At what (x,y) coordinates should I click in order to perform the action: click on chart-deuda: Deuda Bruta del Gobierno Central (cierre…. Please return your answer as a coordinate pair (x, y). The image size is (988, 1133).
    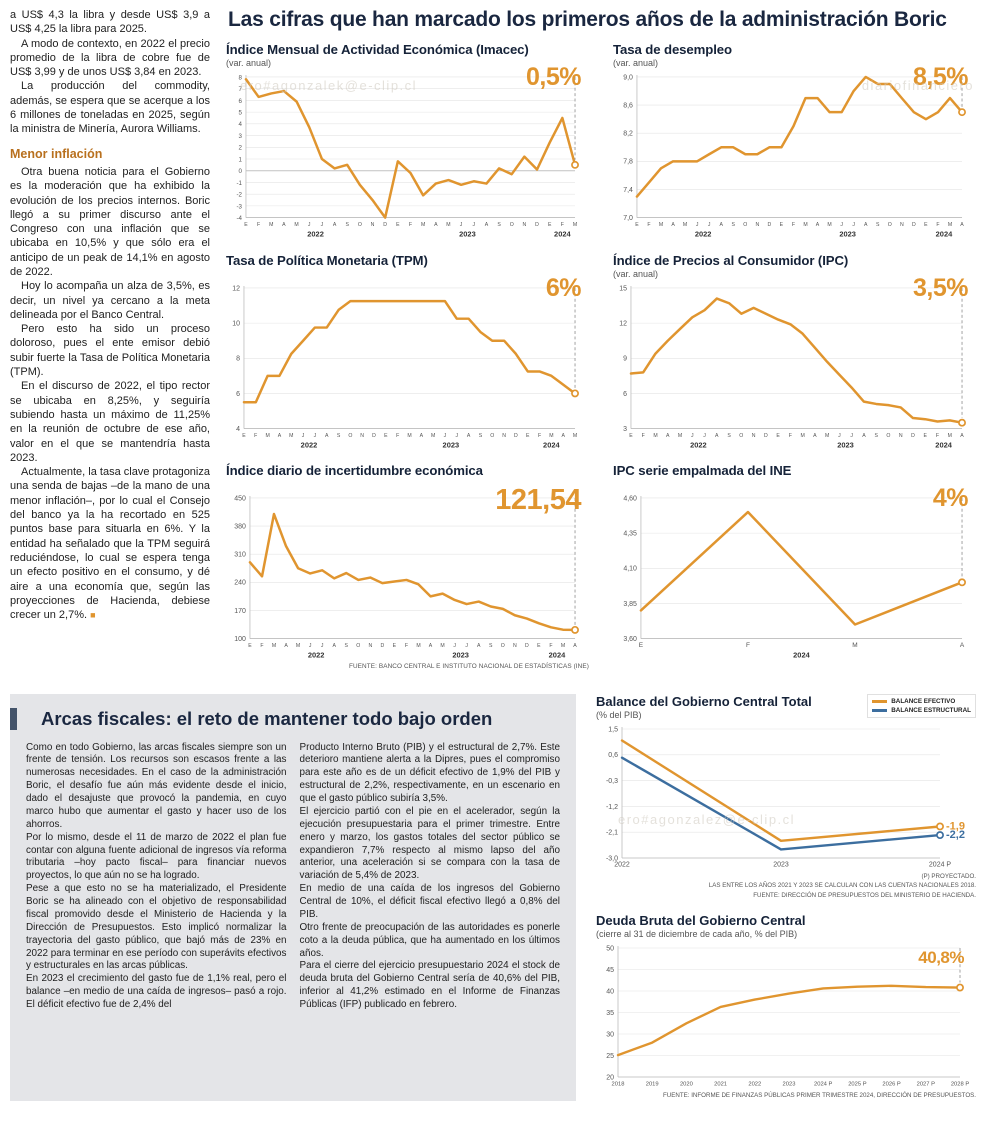
    Looking at the image, I should click on (786, 1007).